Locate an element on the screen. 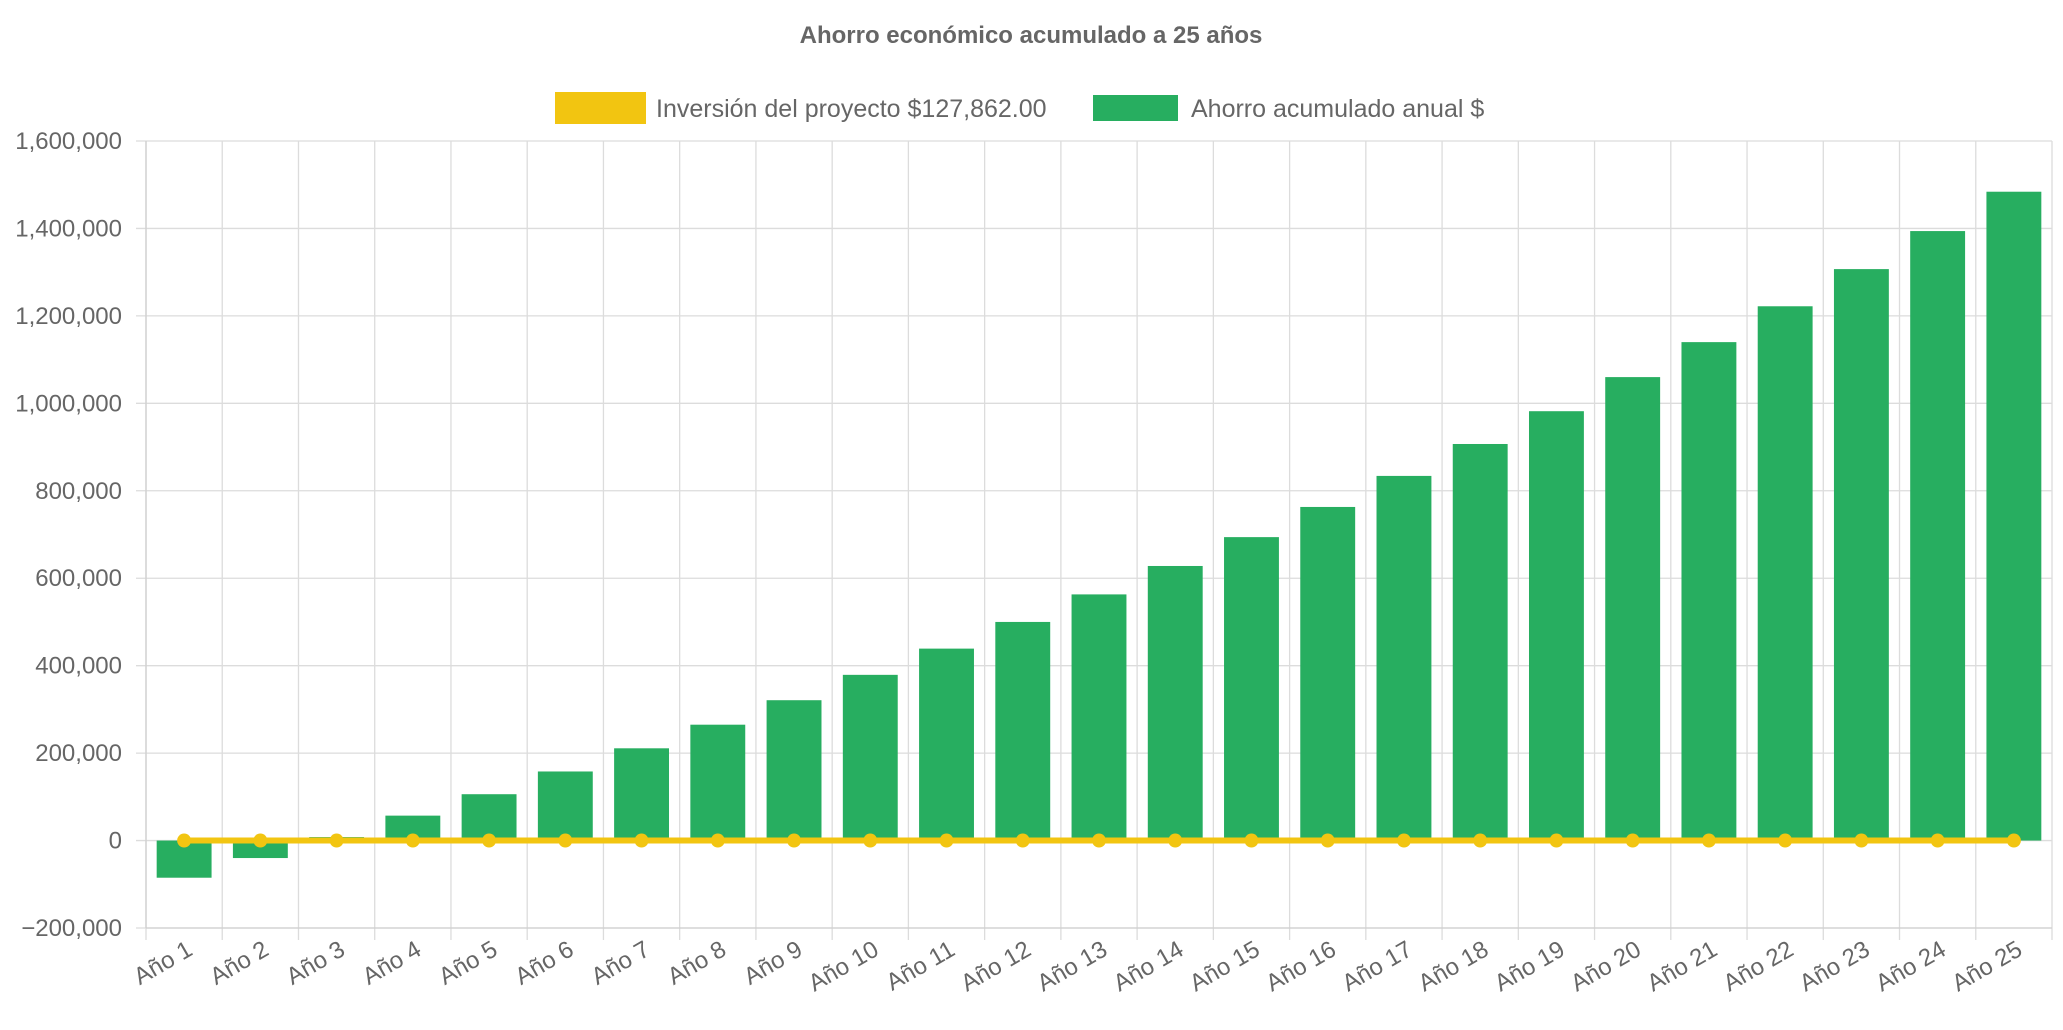  x-tick-label: Año 10 is located at coordinates (843, 966).